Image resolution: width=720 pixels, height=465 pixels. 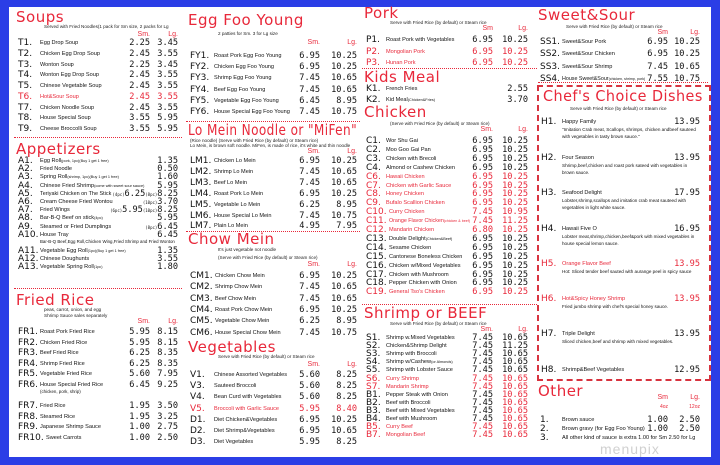 I want to click on menu-item: LM2. Shrimp Lo Mein 7.45 10.65, so click(x=273, y=171).